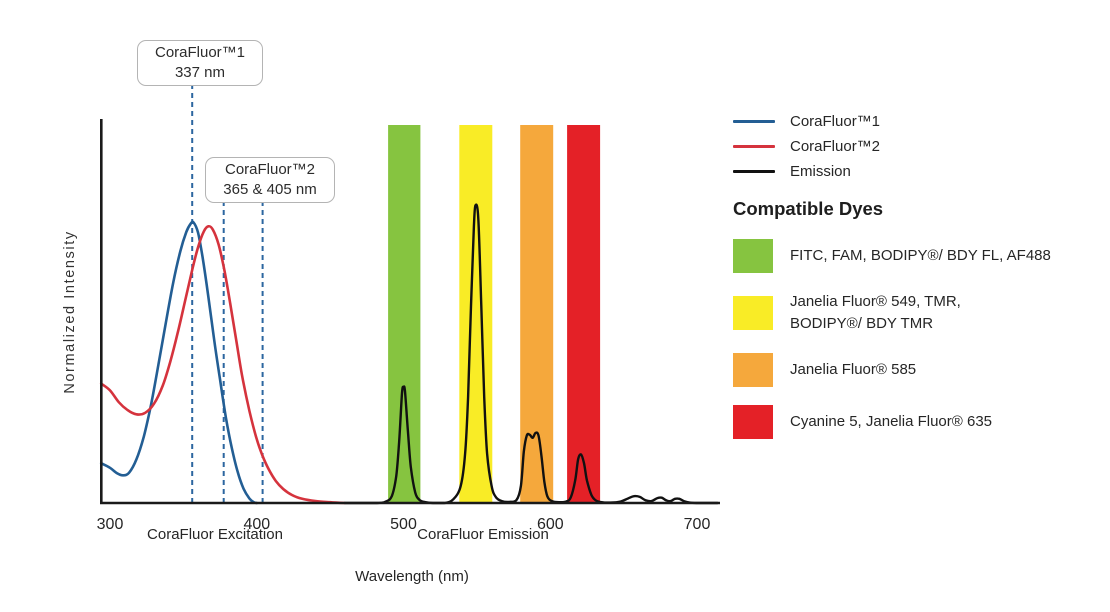 The height and width of the screenshot is (612, 1110). Describe the element at coordinates (753, 312) in the screenshot. I see `yellow-band-swatch` at that location.